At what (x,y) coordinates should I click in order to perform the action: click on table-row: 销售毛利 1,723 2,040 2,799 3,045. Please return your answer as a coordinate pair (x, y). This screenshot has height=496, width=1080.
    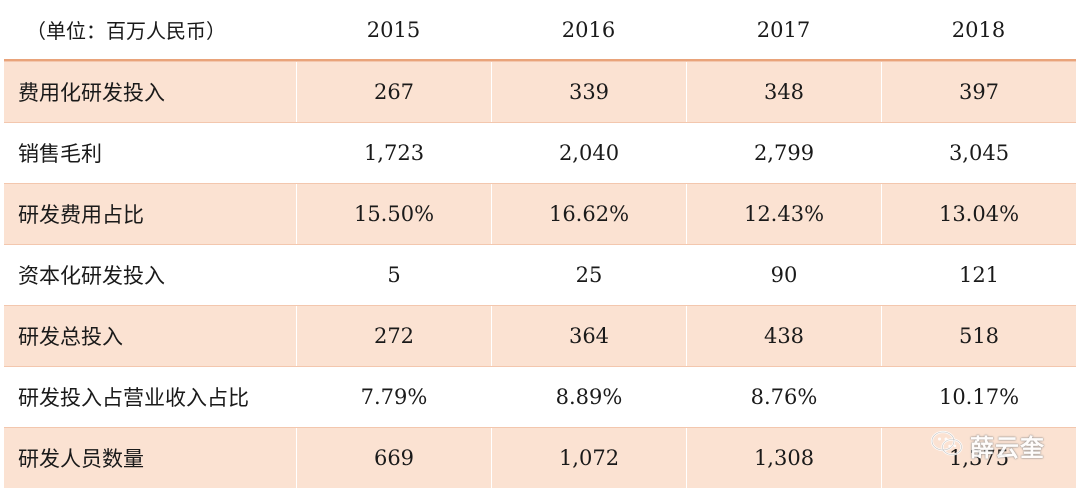
    Looking at the image, I should click on (540, 152).